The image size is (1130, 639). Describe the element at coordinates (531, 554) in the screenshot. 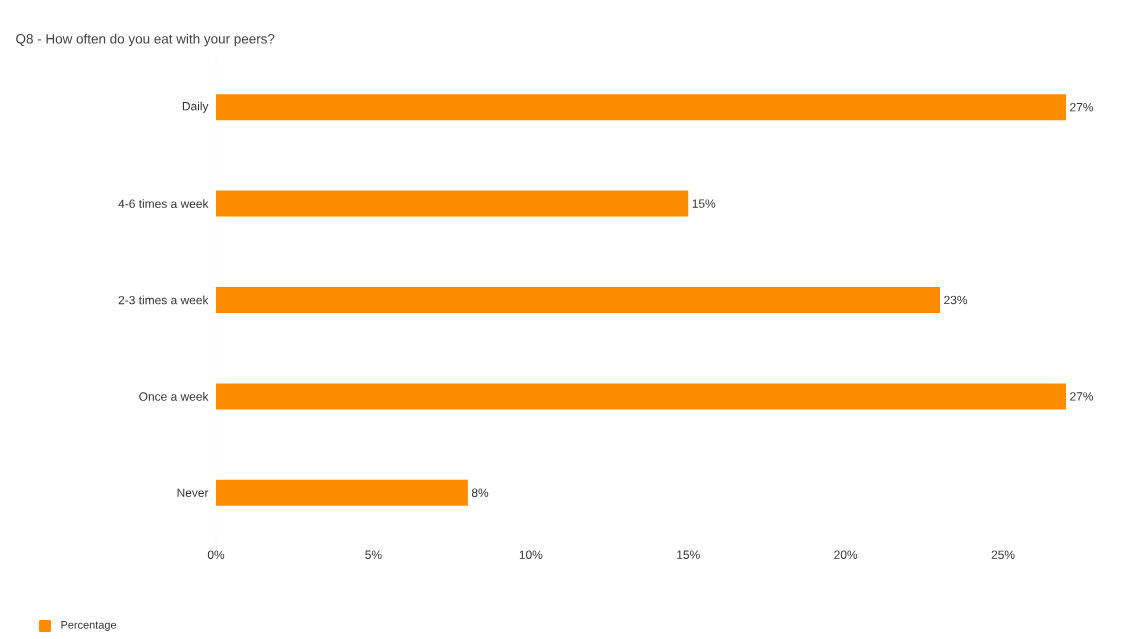

I see `x-tick-label: 10%` at that location.